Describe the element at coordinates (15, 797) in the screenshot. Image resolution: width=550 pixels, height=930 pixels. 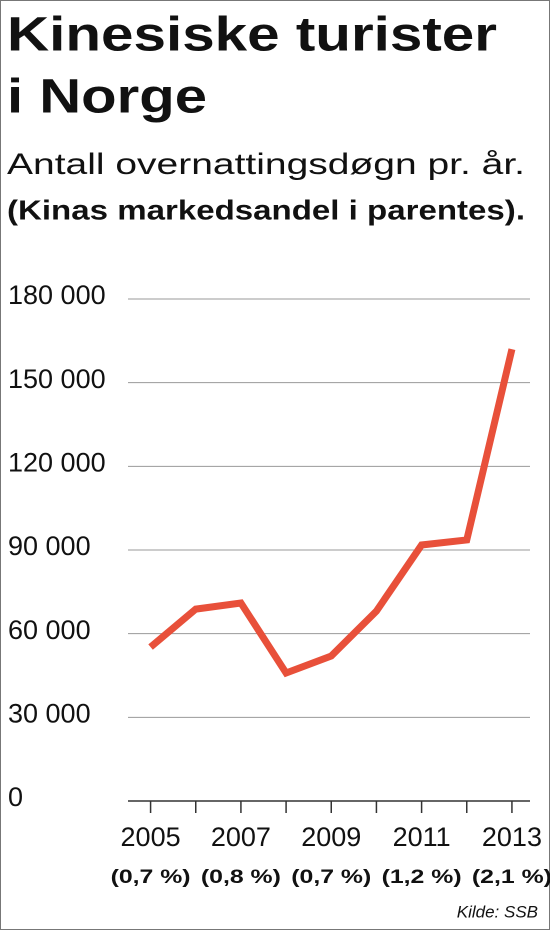
I see `y-tick-label: 0` at that location.